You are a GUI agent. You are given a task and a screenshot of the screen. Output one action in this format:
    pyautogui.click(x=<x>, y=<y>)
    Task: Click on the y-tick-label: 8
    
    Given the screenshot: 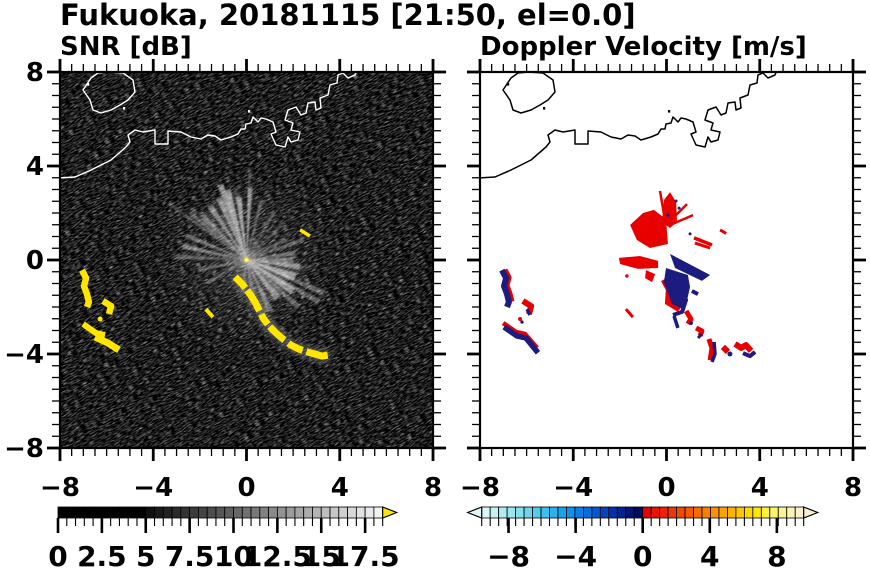 What is the action you would take?
    pyautogui.click(x=35, y=73)
    